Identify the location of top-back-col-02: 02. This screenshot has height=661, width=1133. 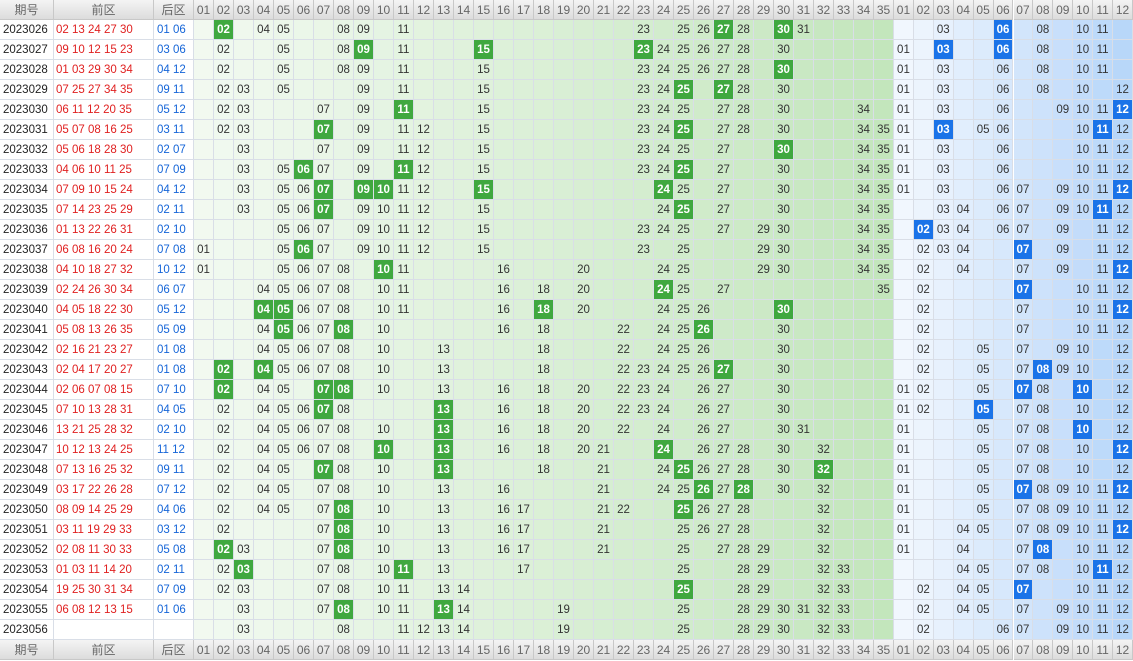
(923, 10).